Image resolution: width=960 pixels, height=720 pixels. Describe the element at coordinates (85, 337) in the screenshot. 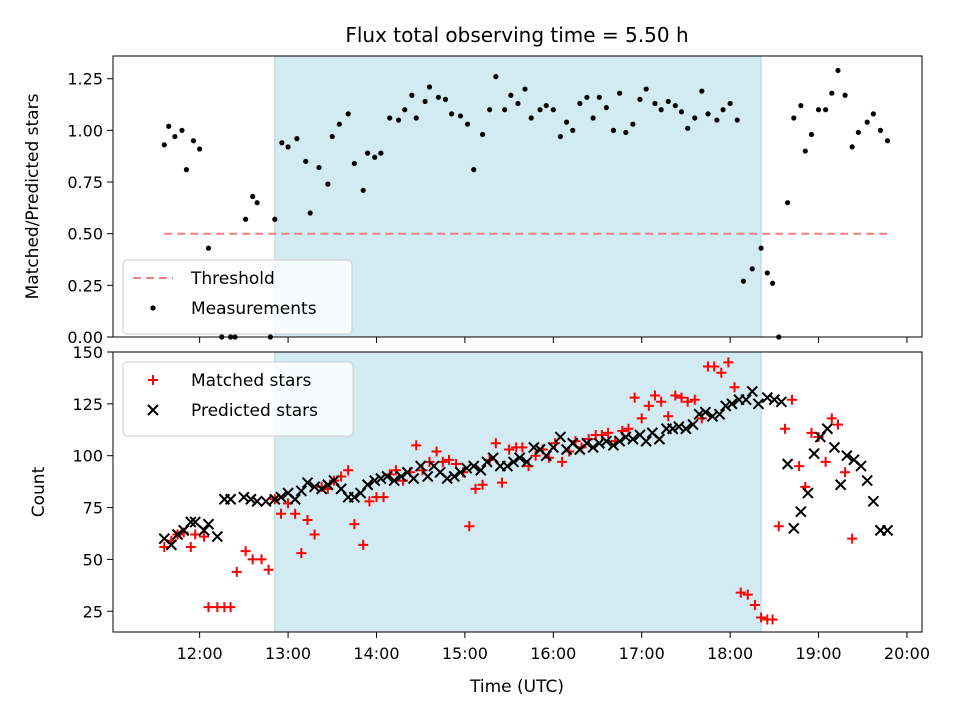

I see `y-tick-label: 0.00` at that location.